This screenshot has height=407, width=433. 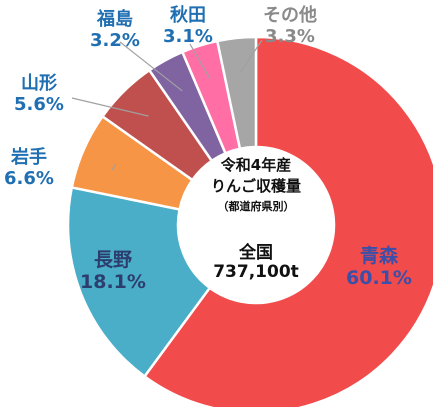 I want to click on center-total-value: 737,100t, so click(x=256, y=272).